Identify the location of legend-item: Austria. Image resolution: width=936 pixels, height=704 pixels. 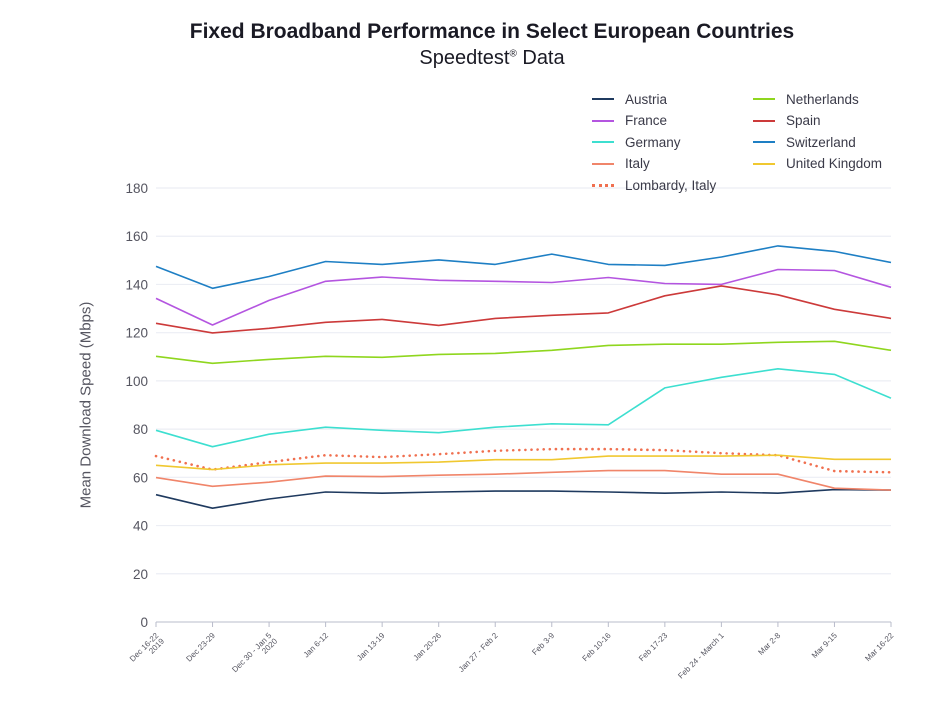
(629, 99).